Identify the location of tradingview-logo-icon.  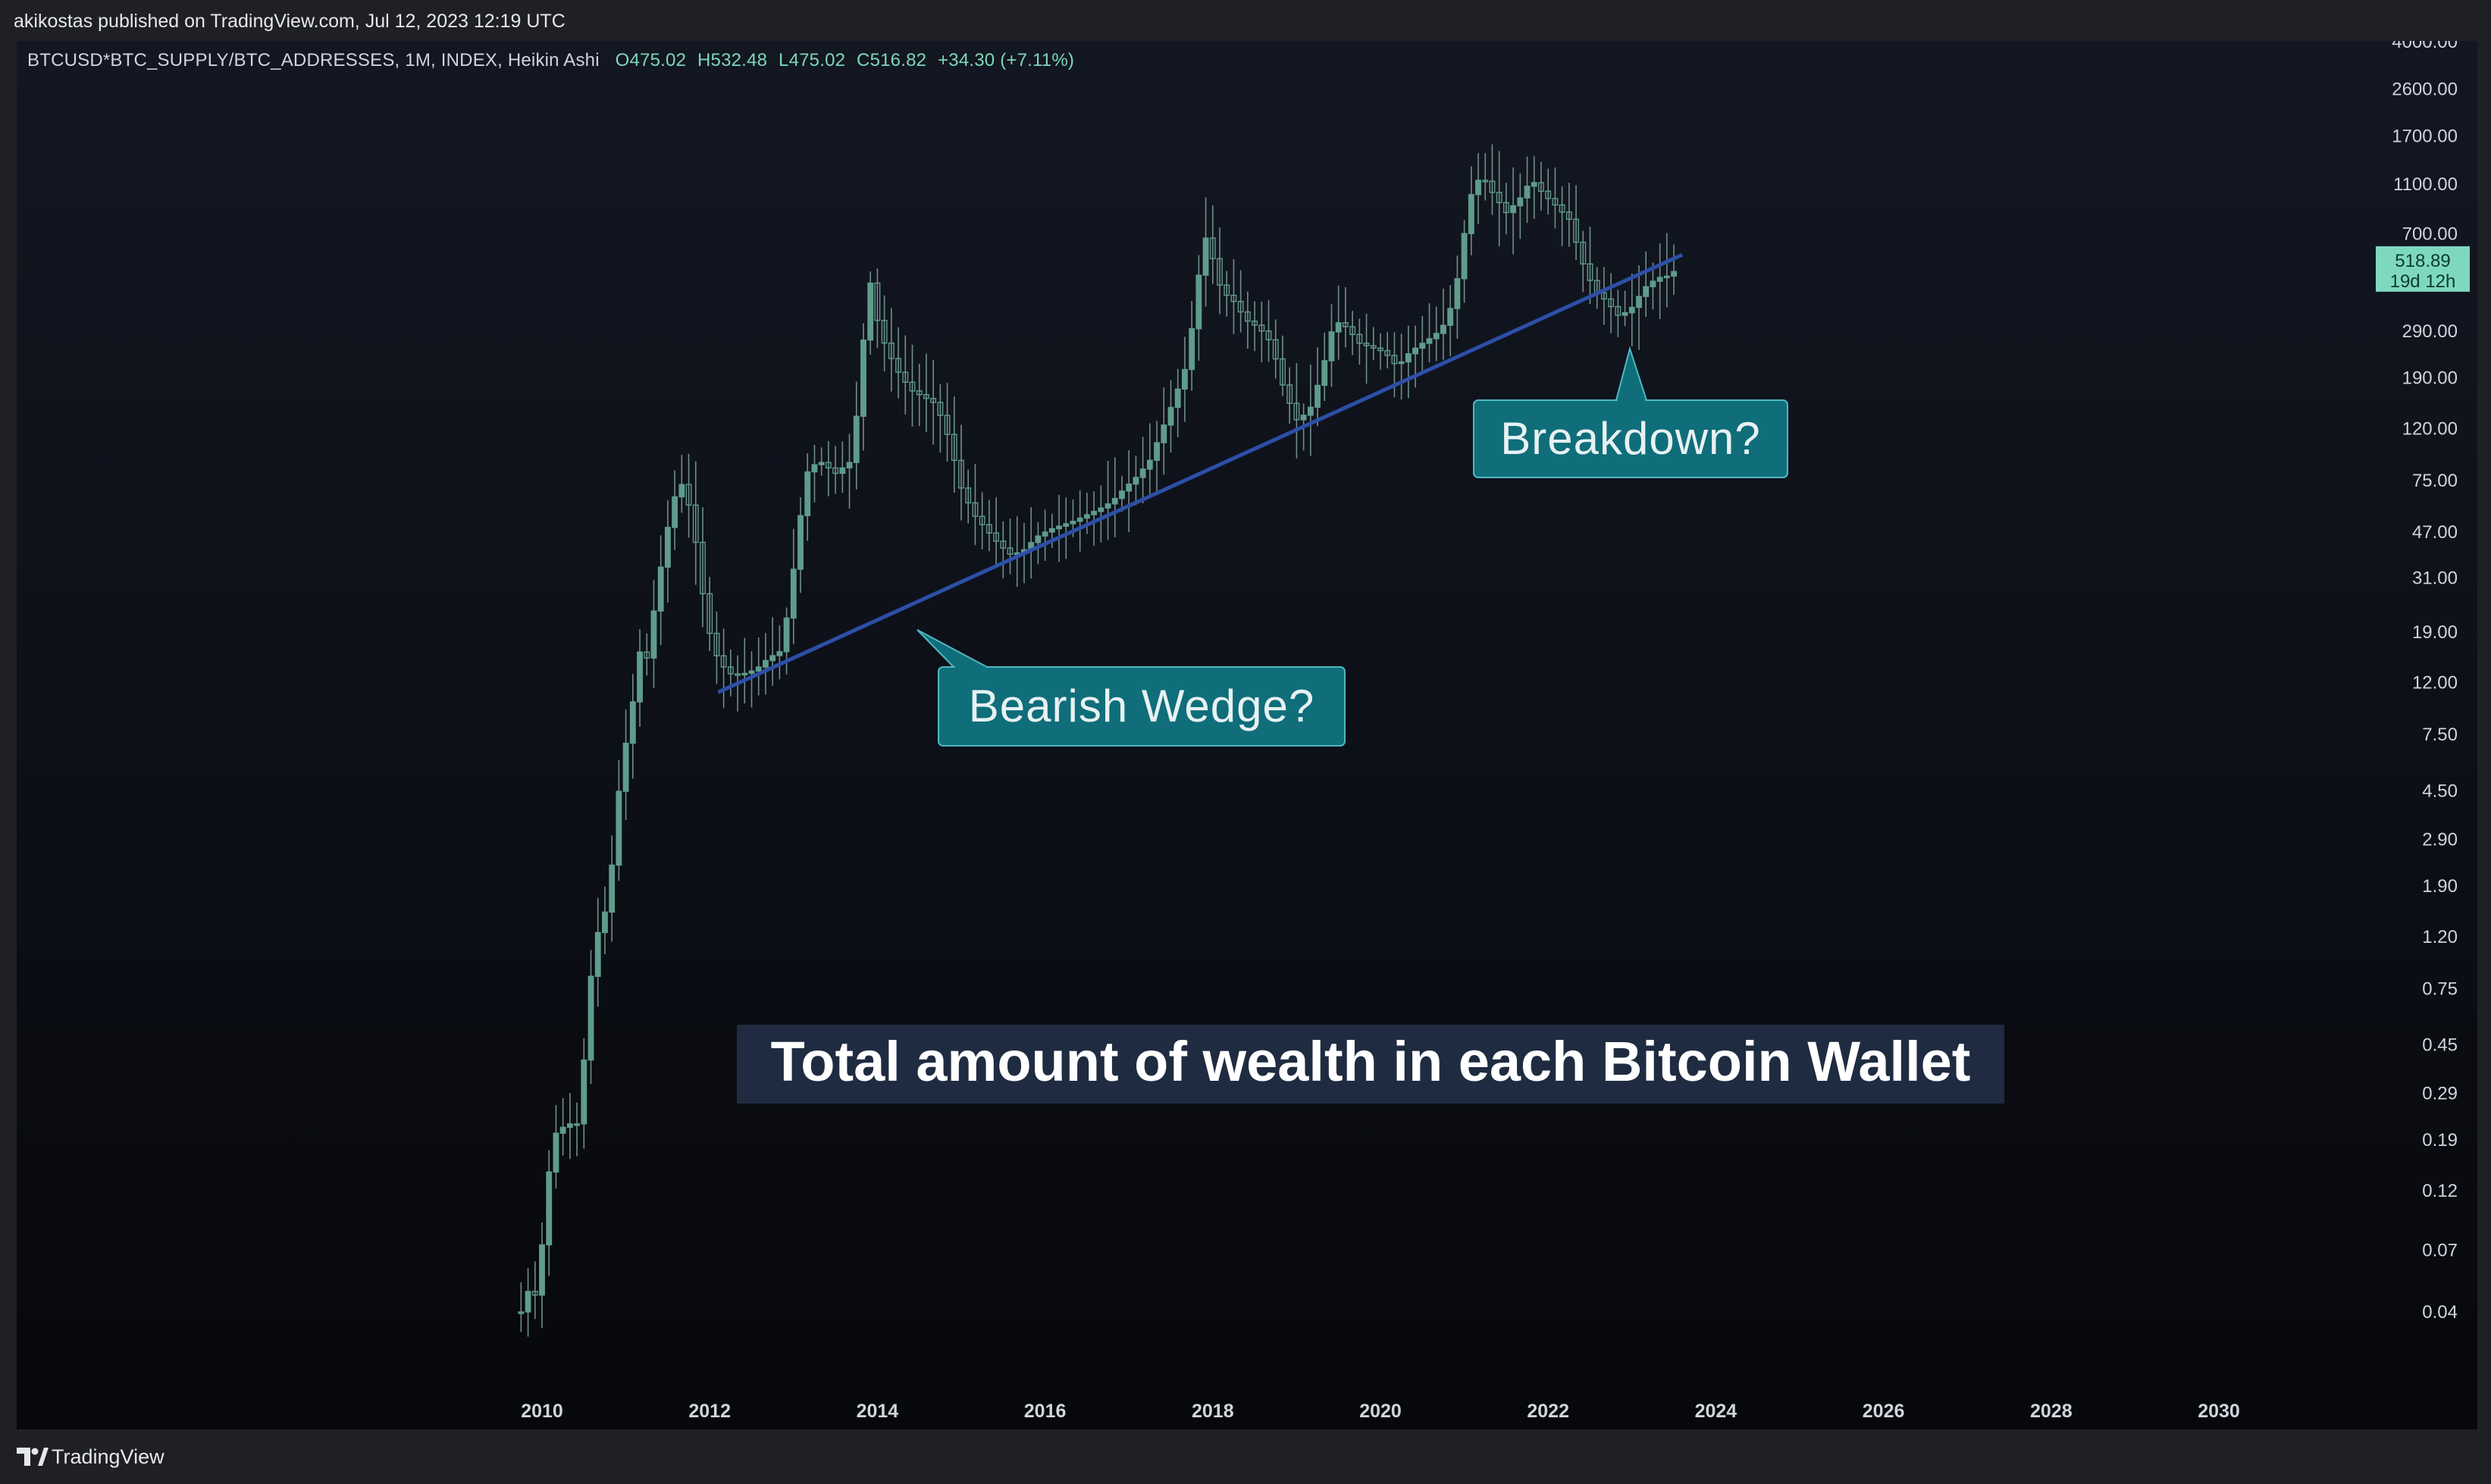
(32, 1457).